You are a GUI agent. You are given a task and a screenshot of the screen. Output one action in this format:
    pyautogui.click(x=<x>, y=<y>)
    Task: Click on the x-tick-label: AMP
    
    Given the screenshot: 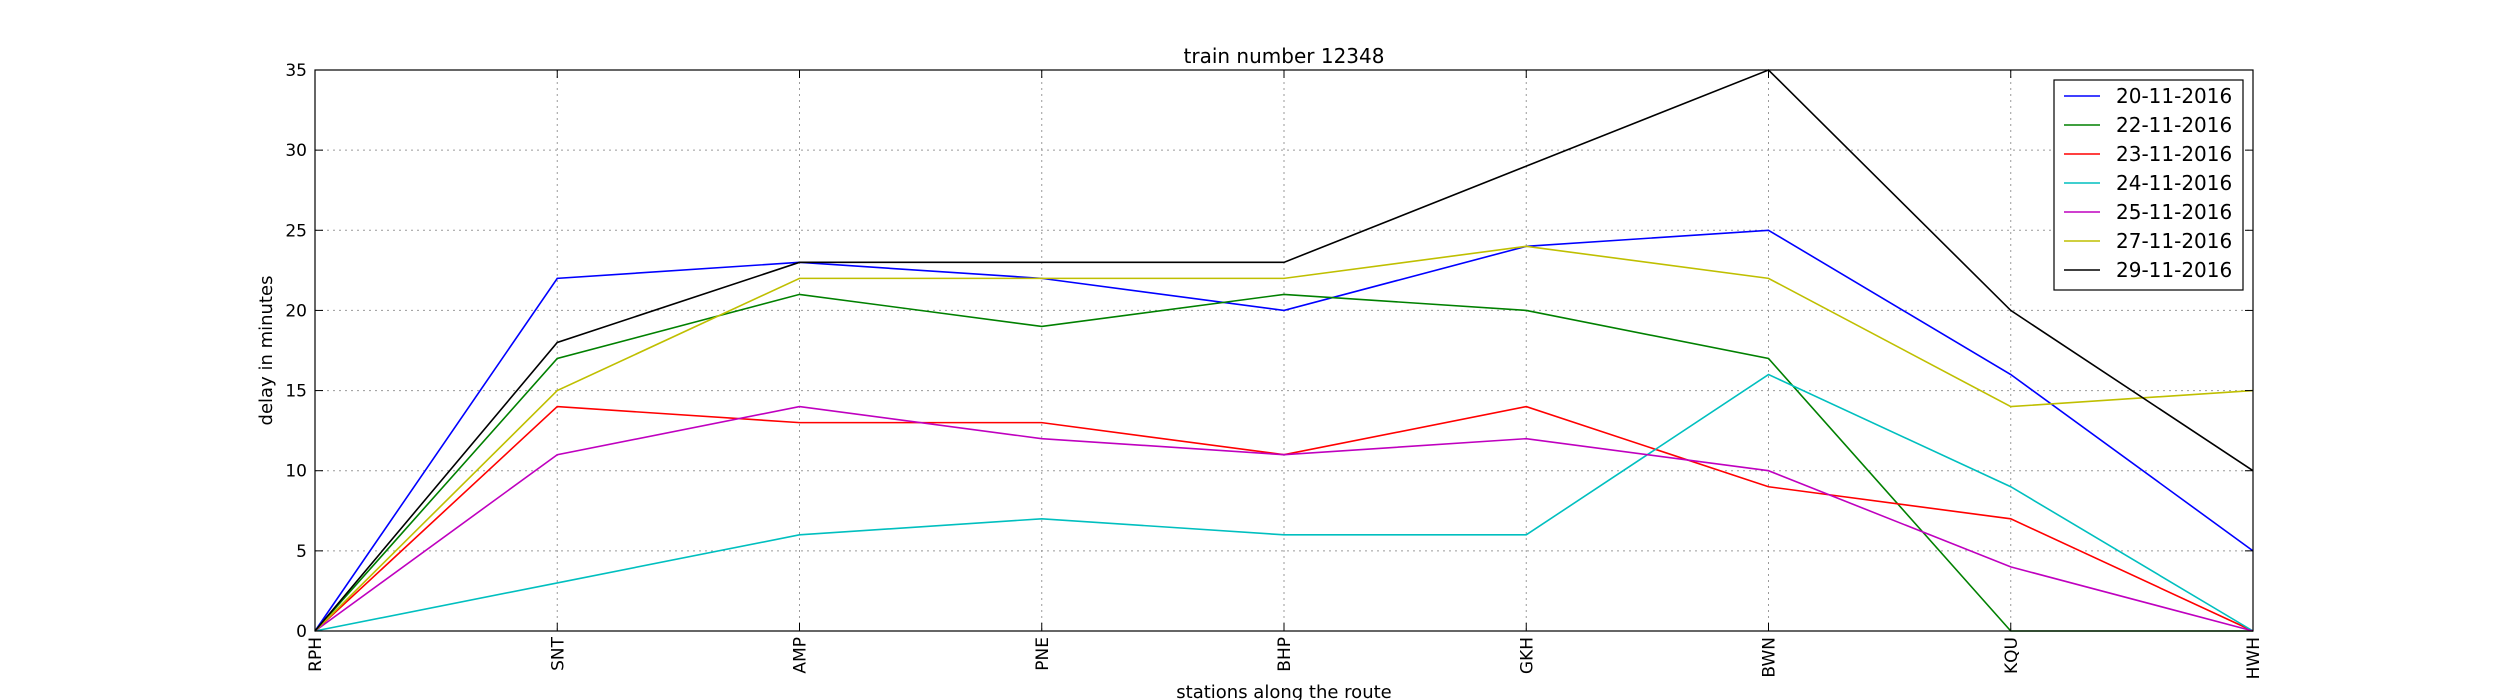 What is the action you would take?
    pyautogui.click(x=801, y=655)
    